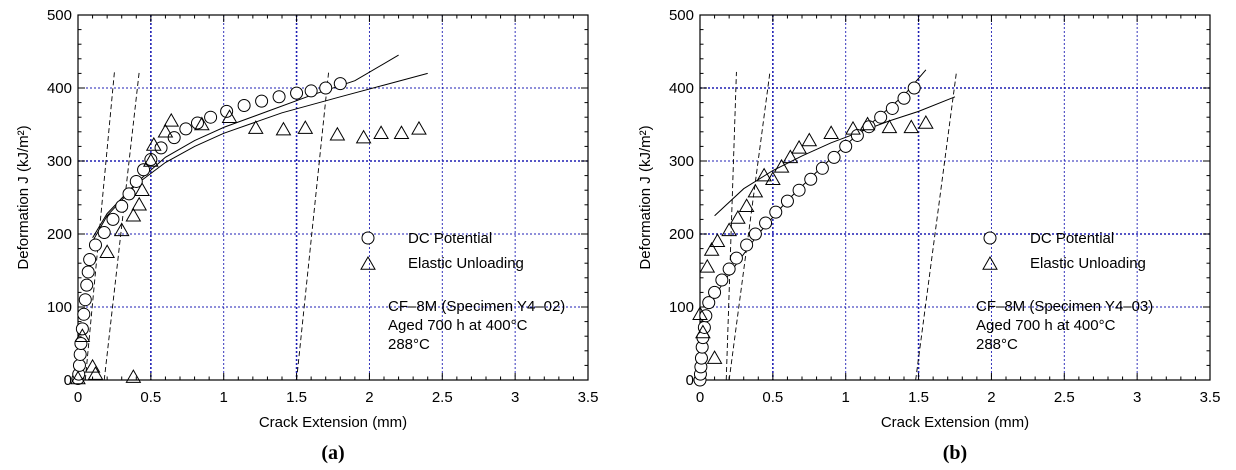  Describe the element at coordinates (1064, 397) in the screenshot. I see `x-tick-label: 2.5` at that location.